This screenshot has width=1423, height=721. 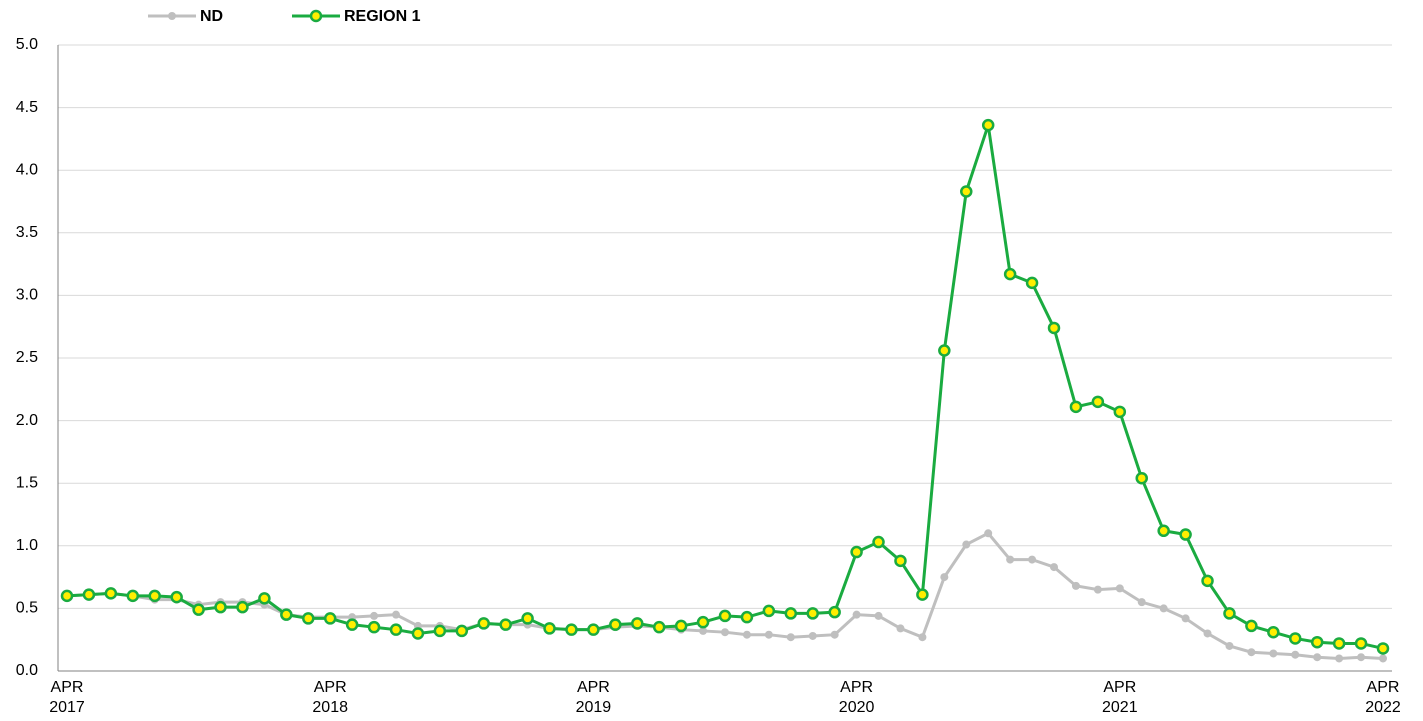 I want to click on x-tick-label: APR 2022, so click(x=1383, y=697).